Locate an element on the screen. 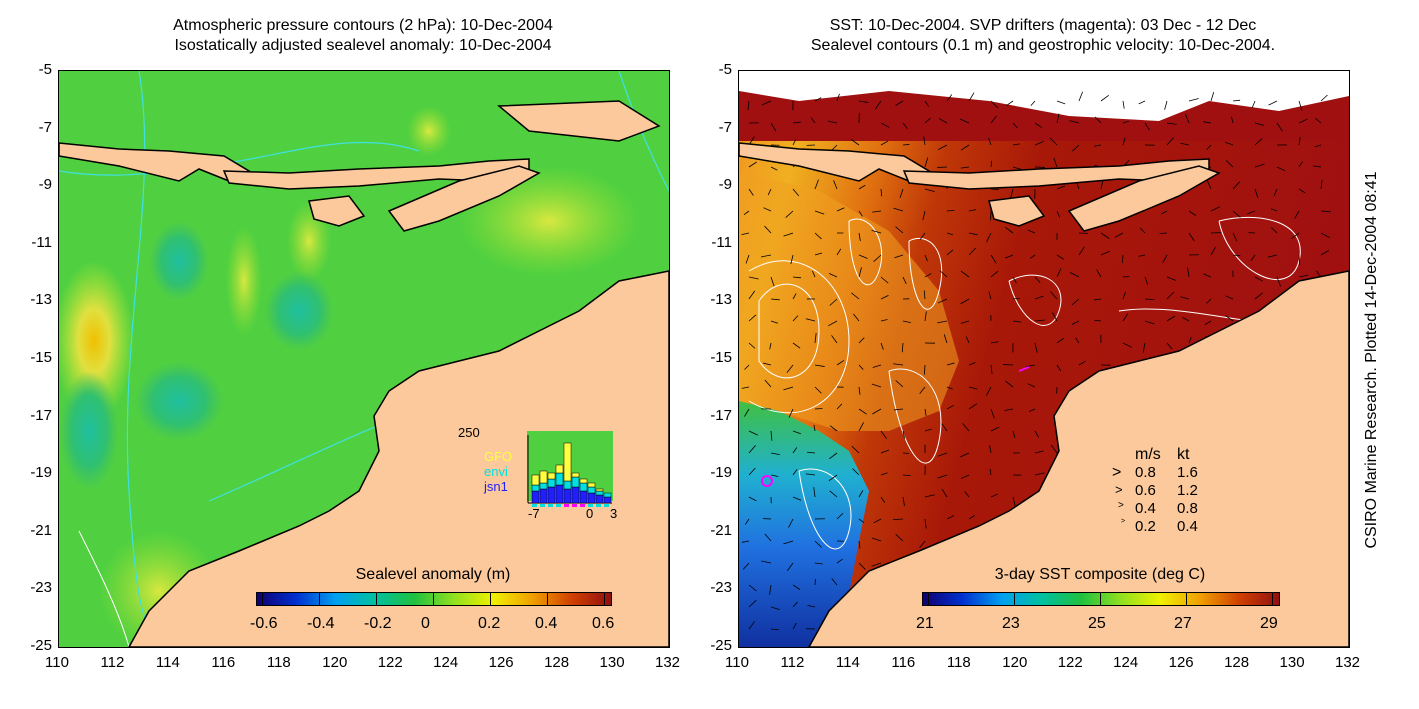  left-lat-tick: -7 is located at coordinates (45, 127).